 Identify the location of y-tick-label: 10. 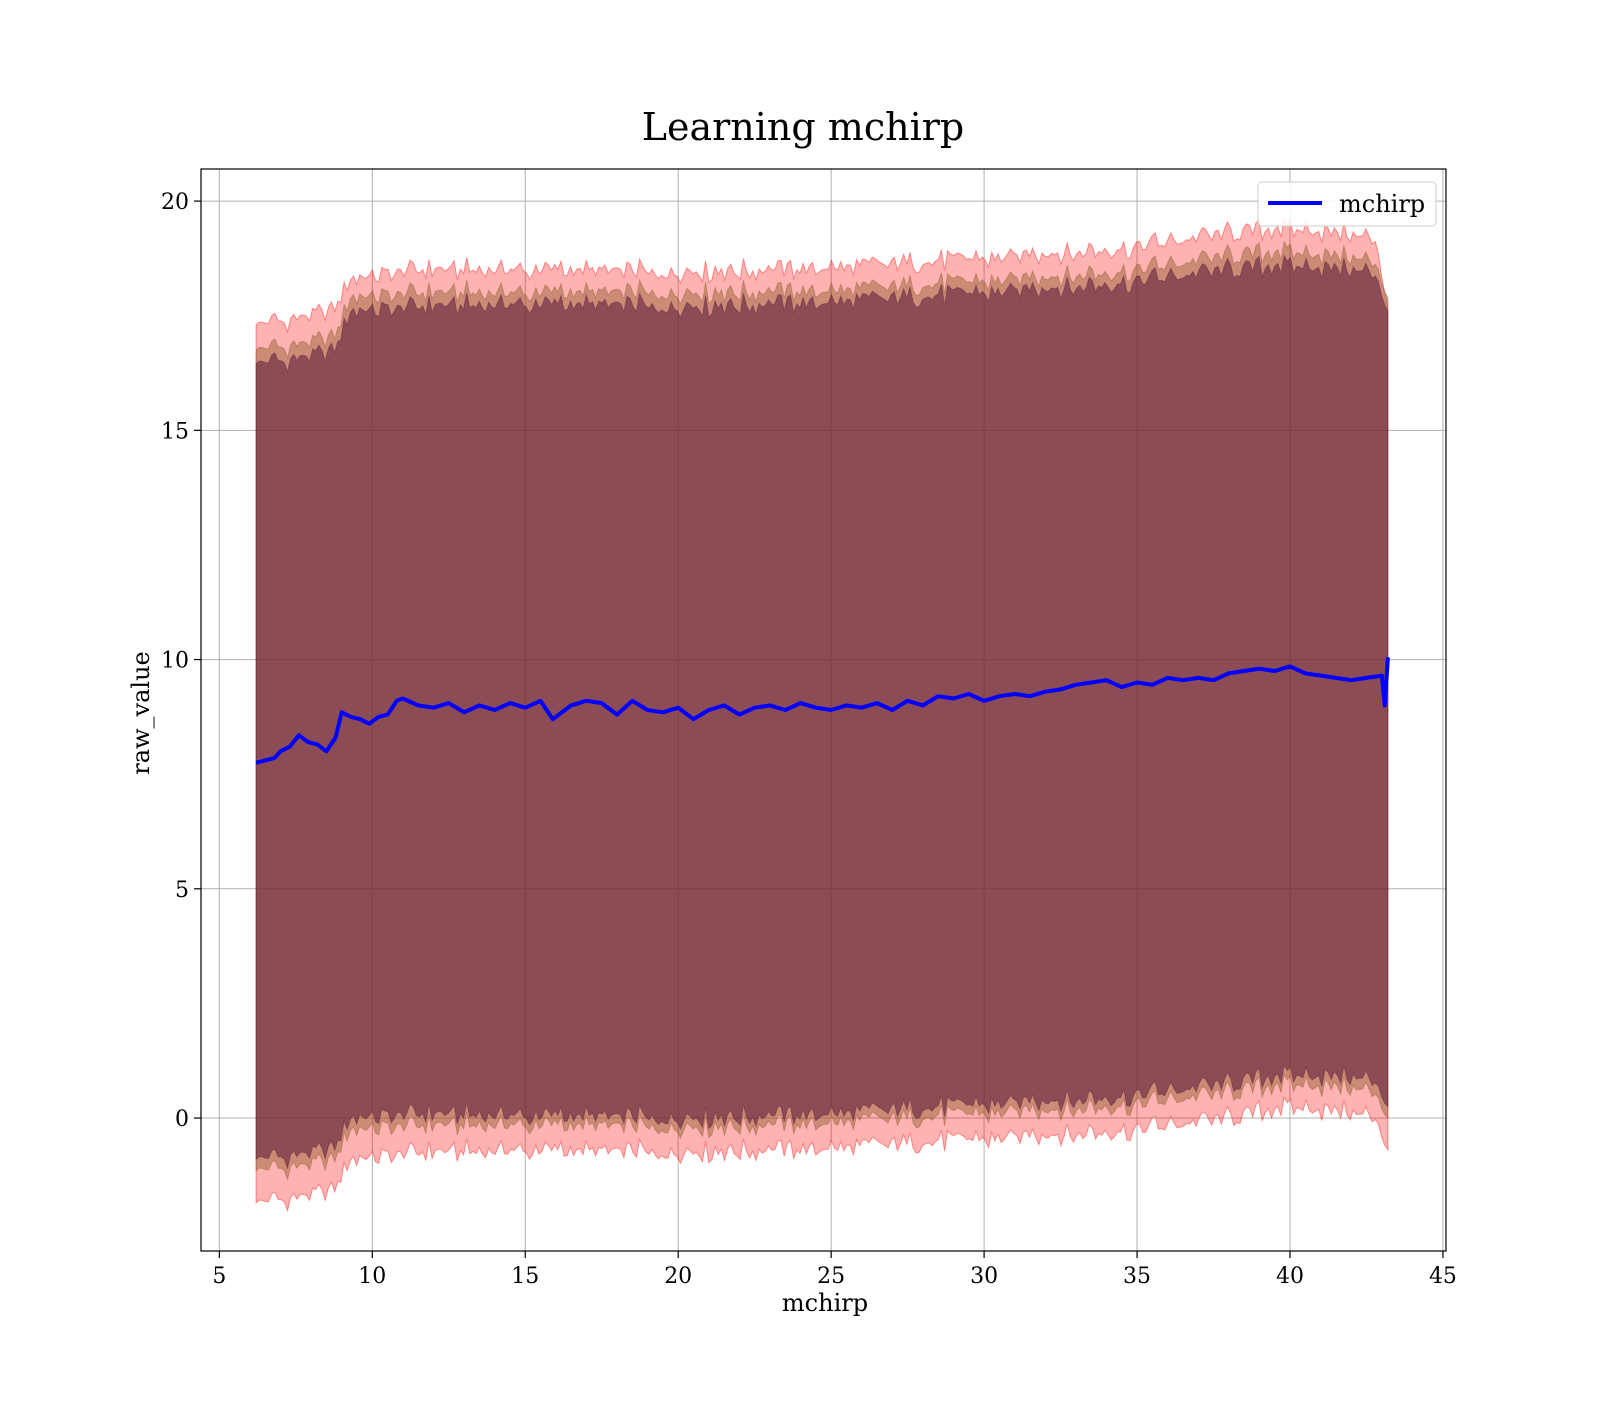
(175, 661).